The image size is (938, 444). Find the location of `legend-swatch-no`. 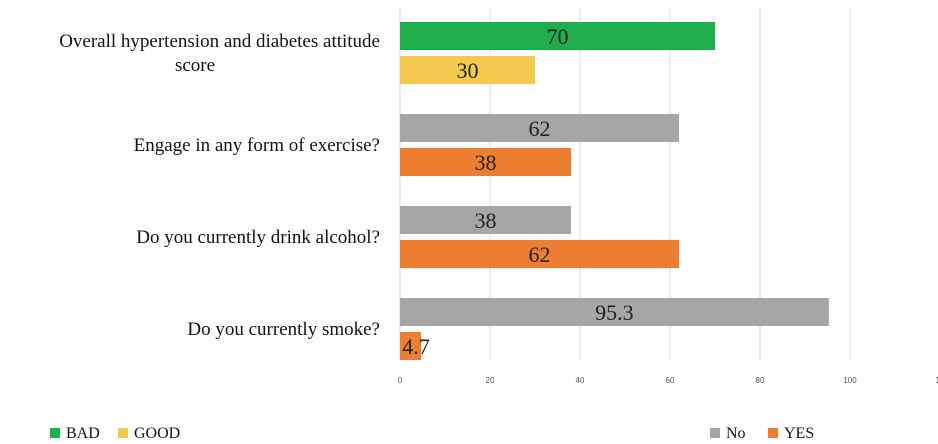

legend-swatch-no is located at coordinates (715, 433).